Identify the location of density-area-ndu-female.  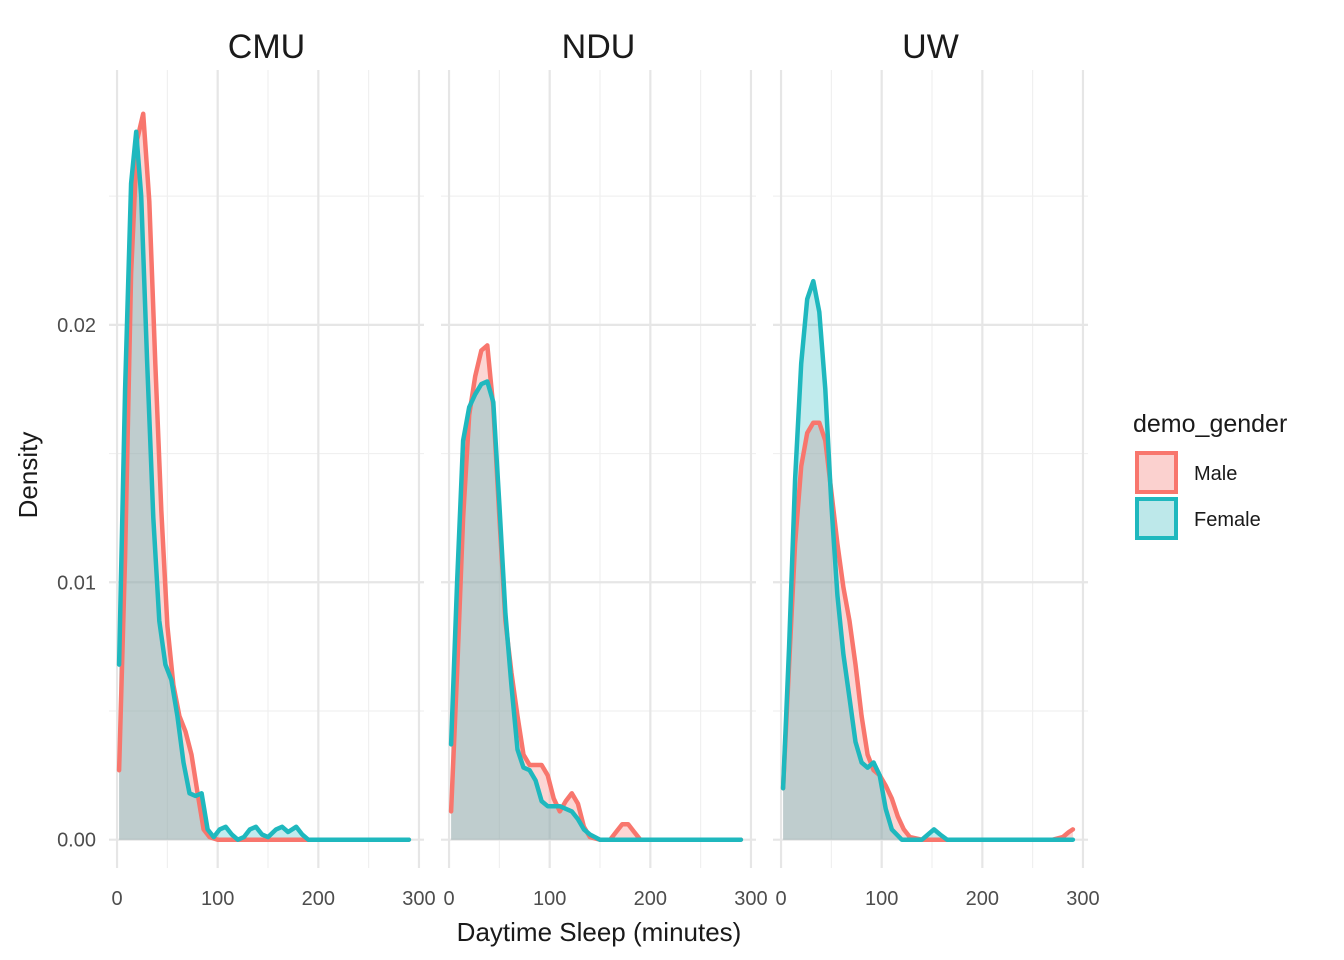
(596, 610).